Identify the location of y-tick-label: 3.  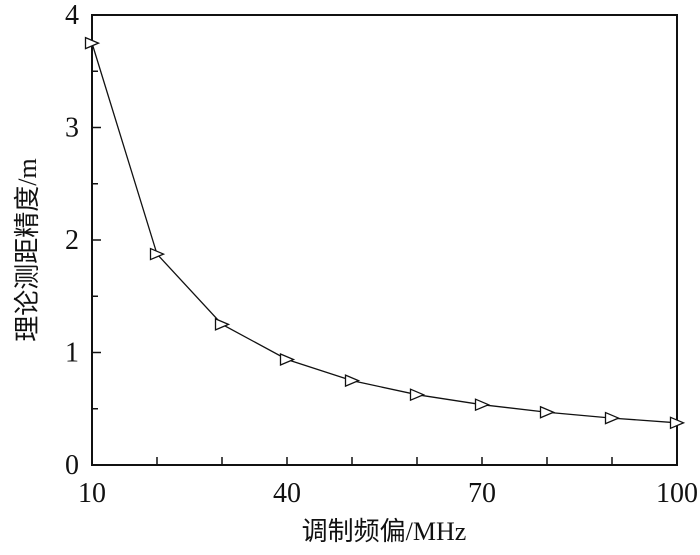
(72, 128).